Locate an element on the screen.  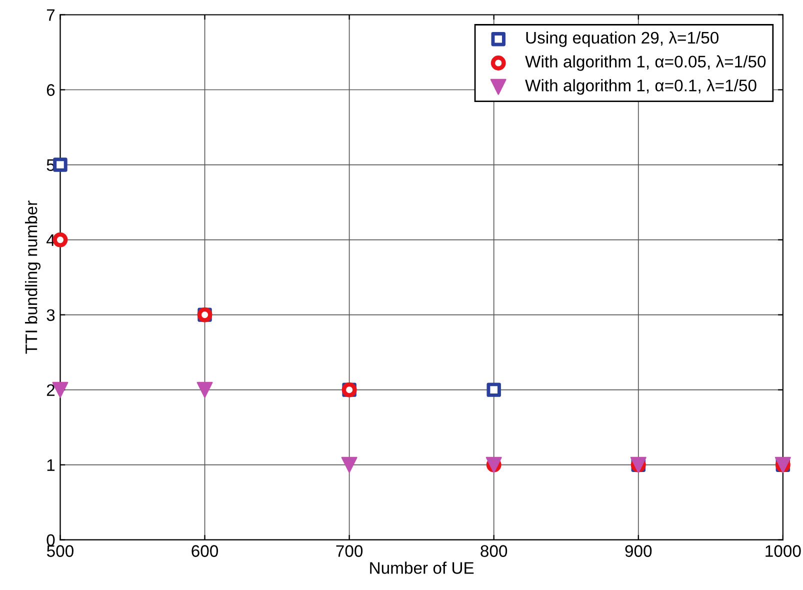
legend-label: With algorithm 1, α=0.05, λ=1/50 is located at coordinates (645, 63).